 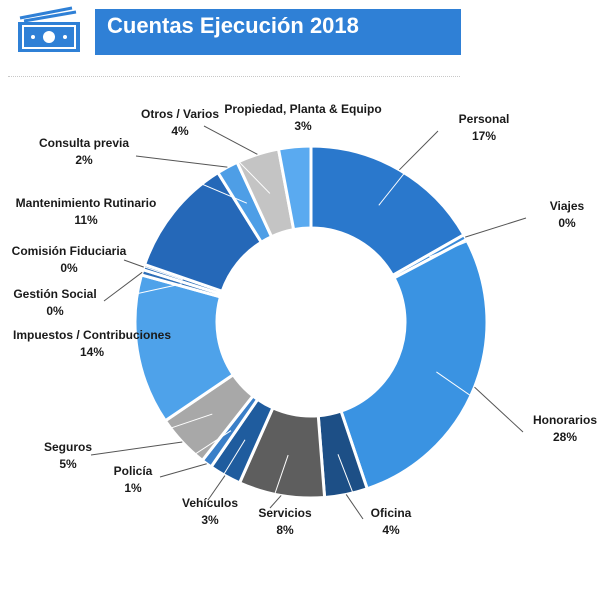 I want to click on slice-label-value-0: 17%, so click(x=484, y=136).